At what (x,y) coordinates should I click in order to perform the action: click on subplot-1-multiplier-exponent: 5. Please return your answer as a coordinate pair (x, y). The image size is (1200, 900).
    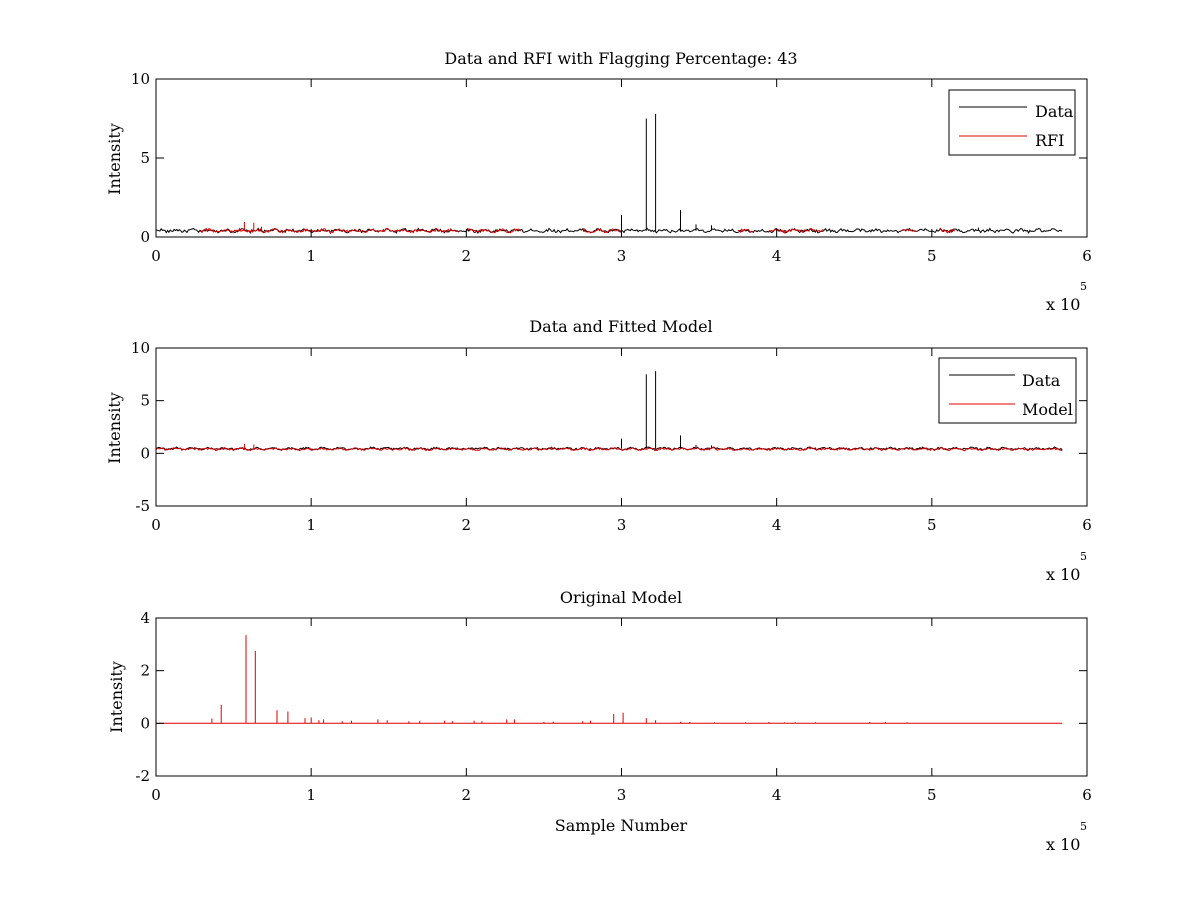
    Looking at the image, I should click on (1083, 286).